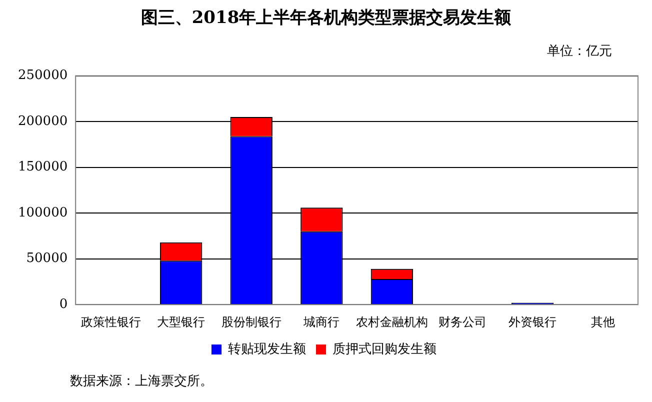 The width and height of the screenshot is (652, 402). Describe the element at coordinates (110, 321) in the screenshot. I see `x-tick-label: 政策性银行` at that location.